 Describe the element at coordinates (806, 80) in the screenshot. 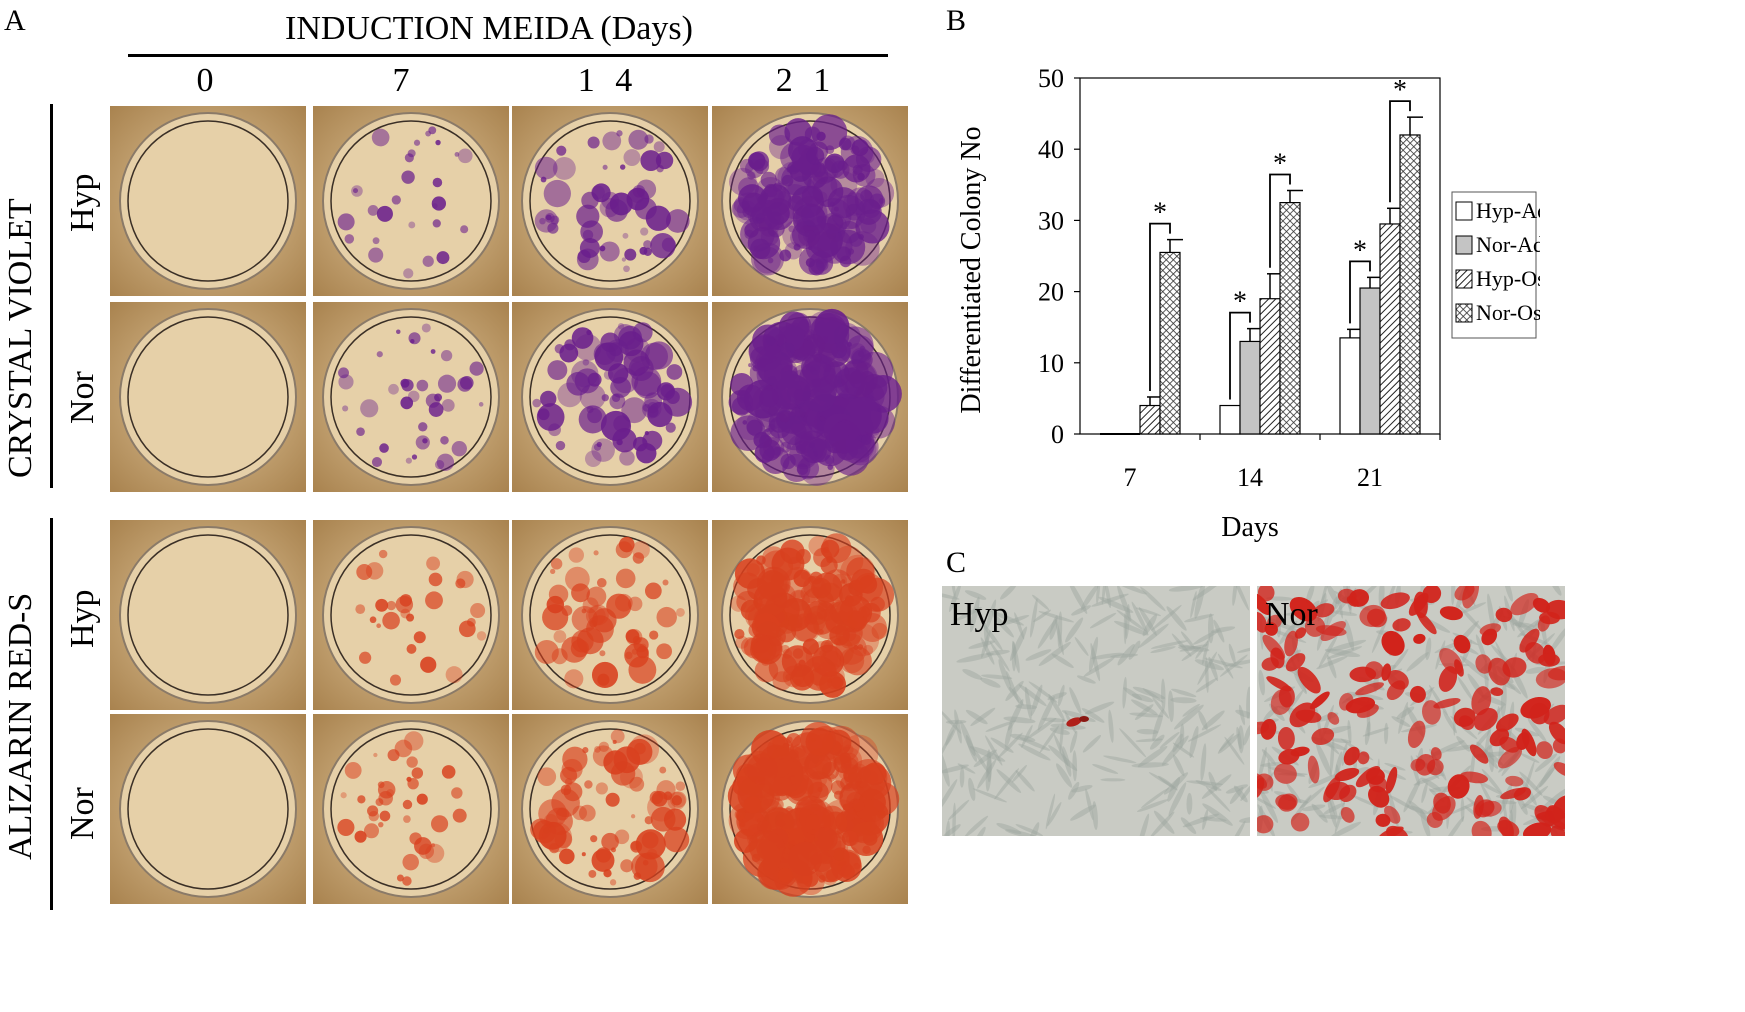

I see `column-label-day-21: 2 1` at that location.